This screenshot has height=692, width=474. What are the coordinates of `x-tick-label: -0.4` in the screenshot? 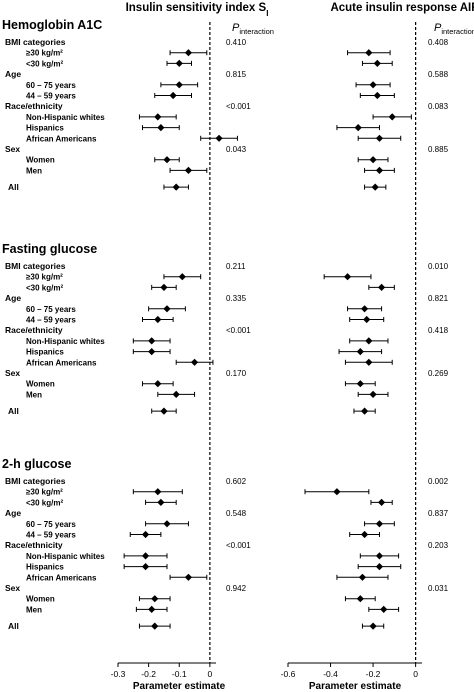 It's located at (330, 674).